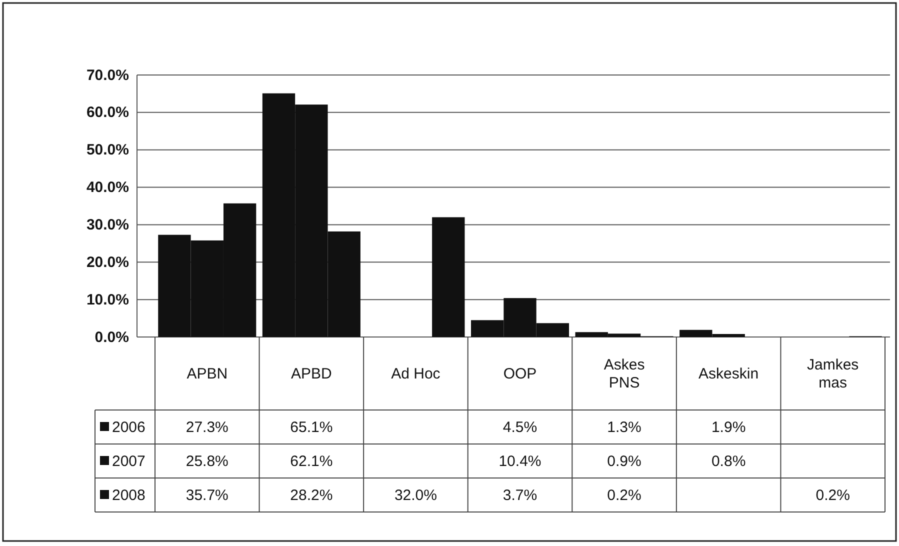  Describe the element at coordinates (207, 461) in the screenshot. I see `data-label: 25.8%` at that location.